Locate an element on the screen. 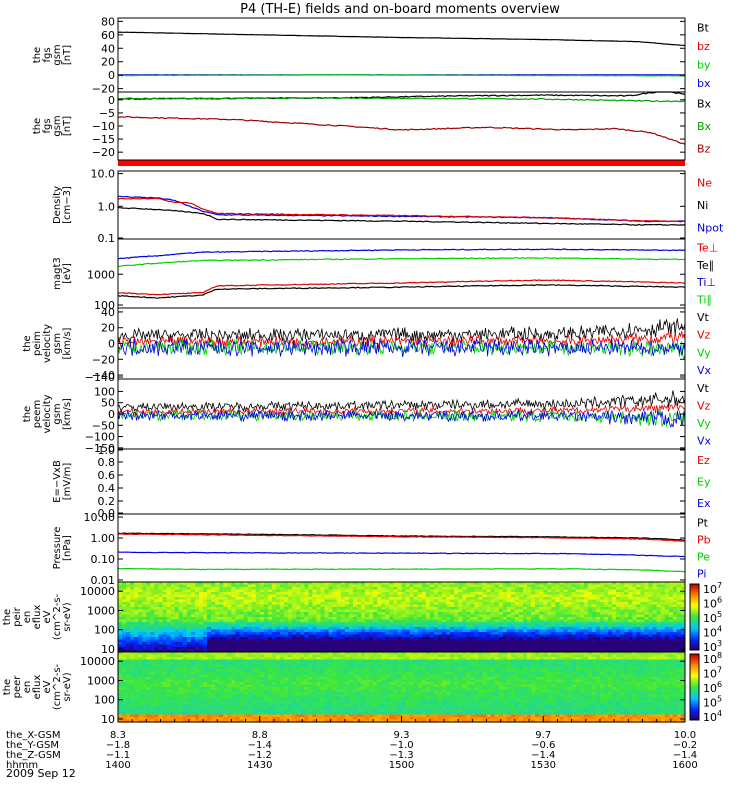 This screenshot has width=750, height=800. y-tick-label: 1.00 is located at coordinates (103, 538).